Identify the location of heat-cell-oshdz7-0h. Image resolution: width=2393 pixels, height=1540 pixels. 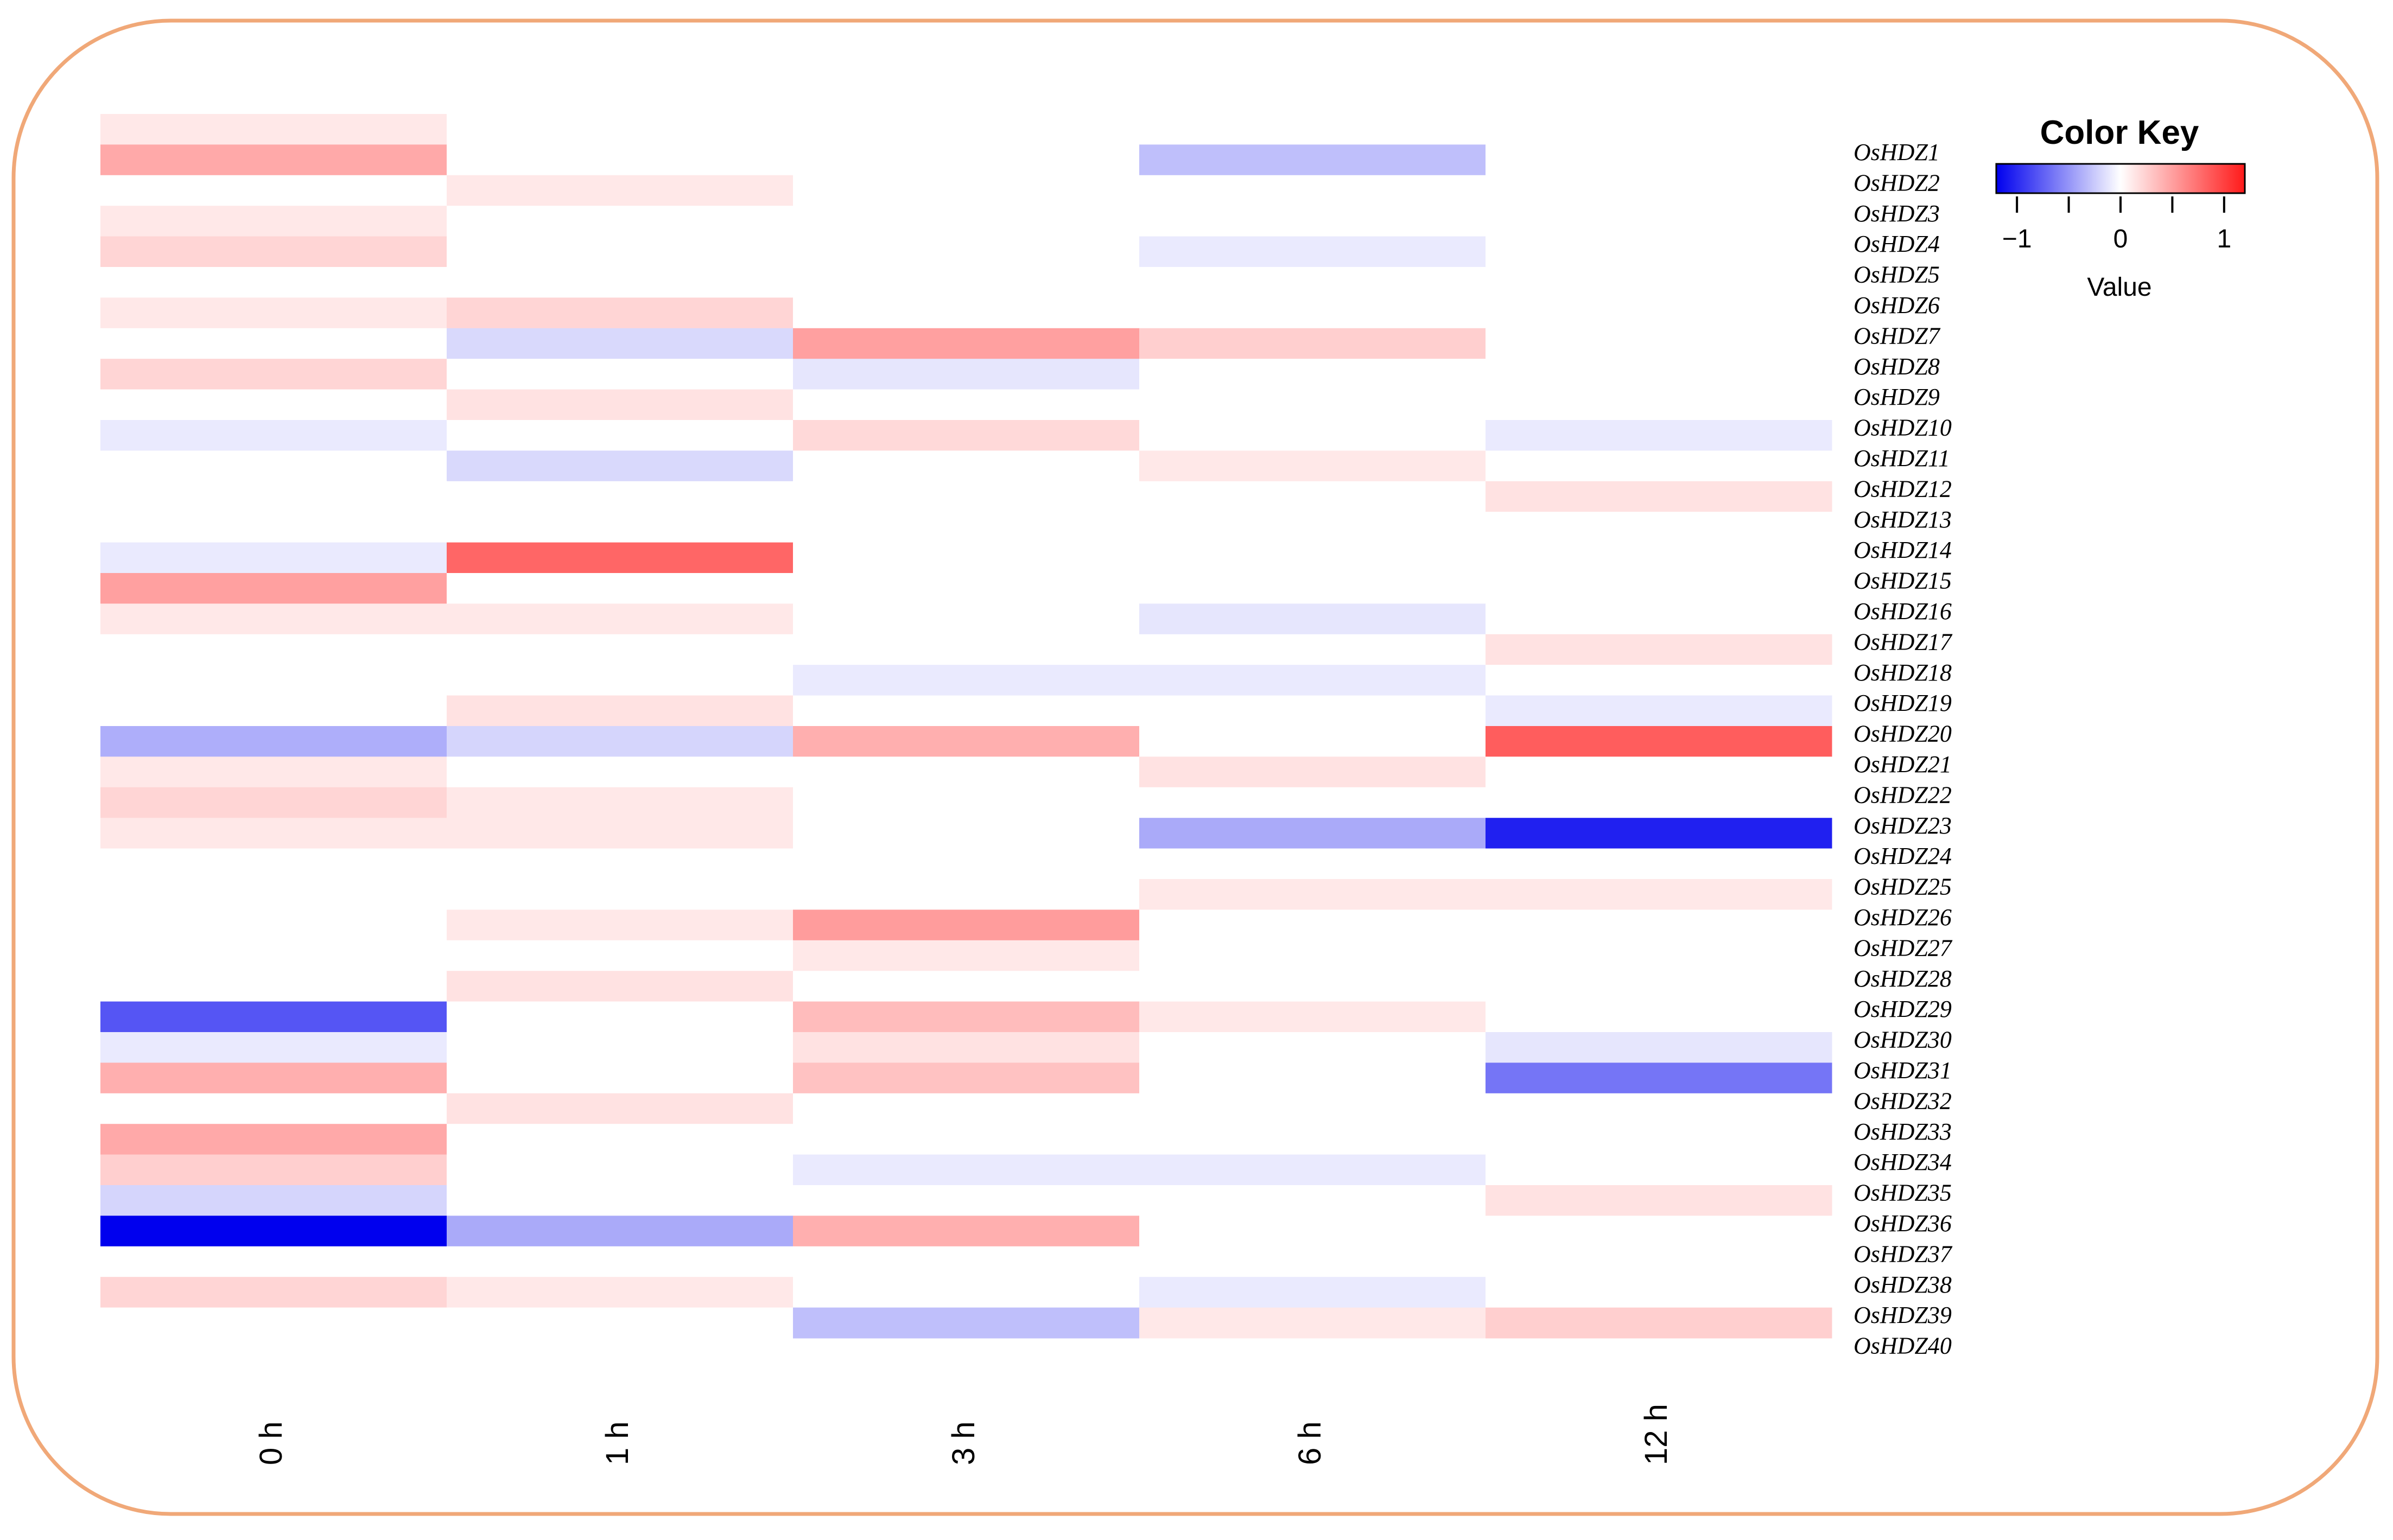
(274, 313).